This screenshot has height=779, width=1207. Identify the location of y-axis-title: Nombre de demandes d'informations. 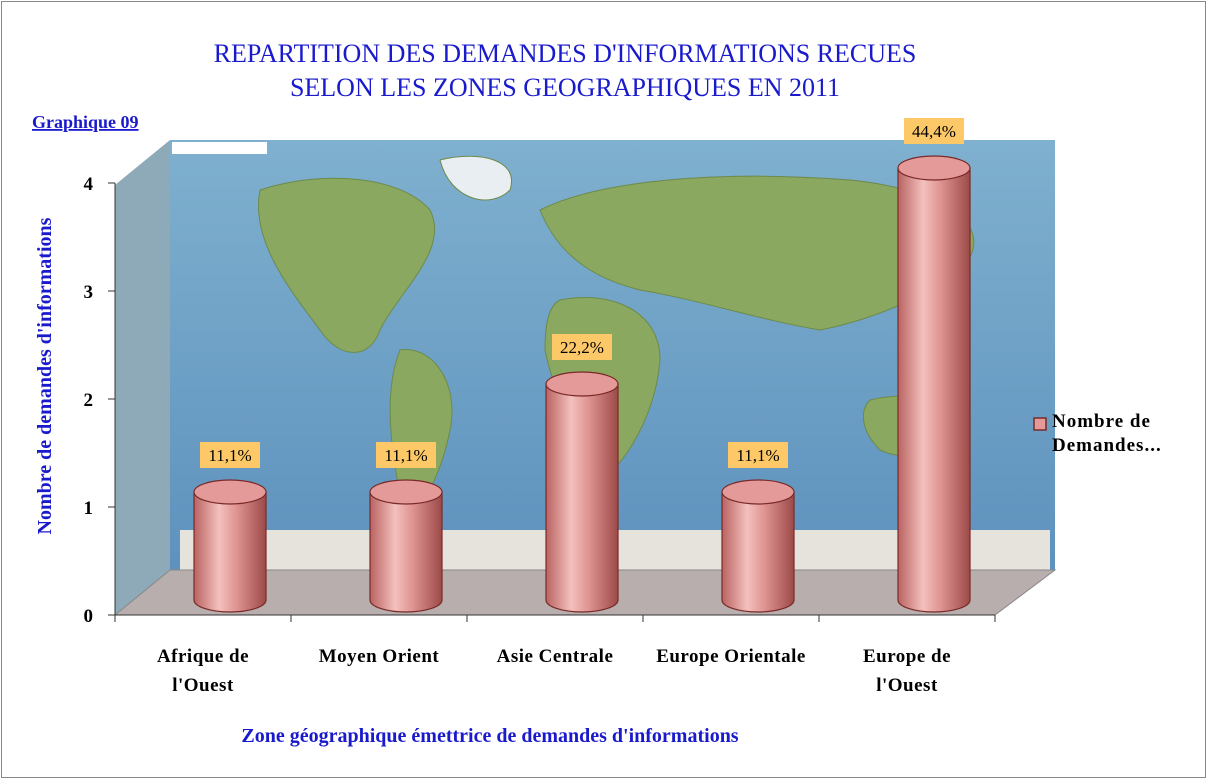
(45, 376).